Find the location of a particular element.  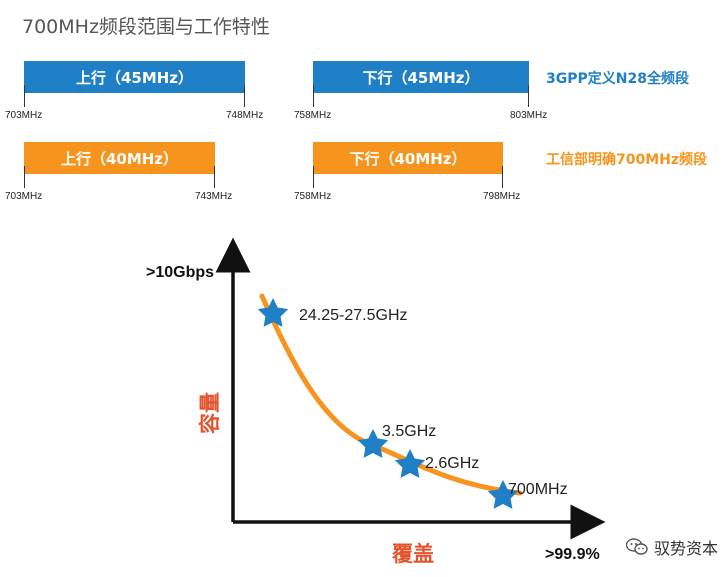

row1-downlink-end: 803MHz is located at coordinates (529, 115).